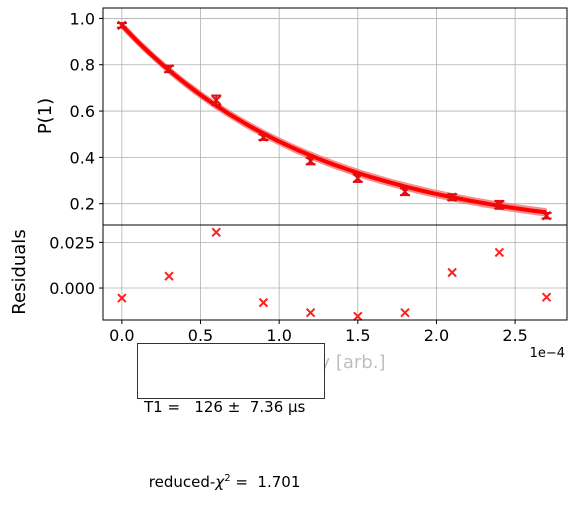 Image resolution: width=575 pixels, height=518 pixels. I want to click on x-ticks: 0.0 0.5 1.0 1.5 2.0 2.5, so click(318, 332).